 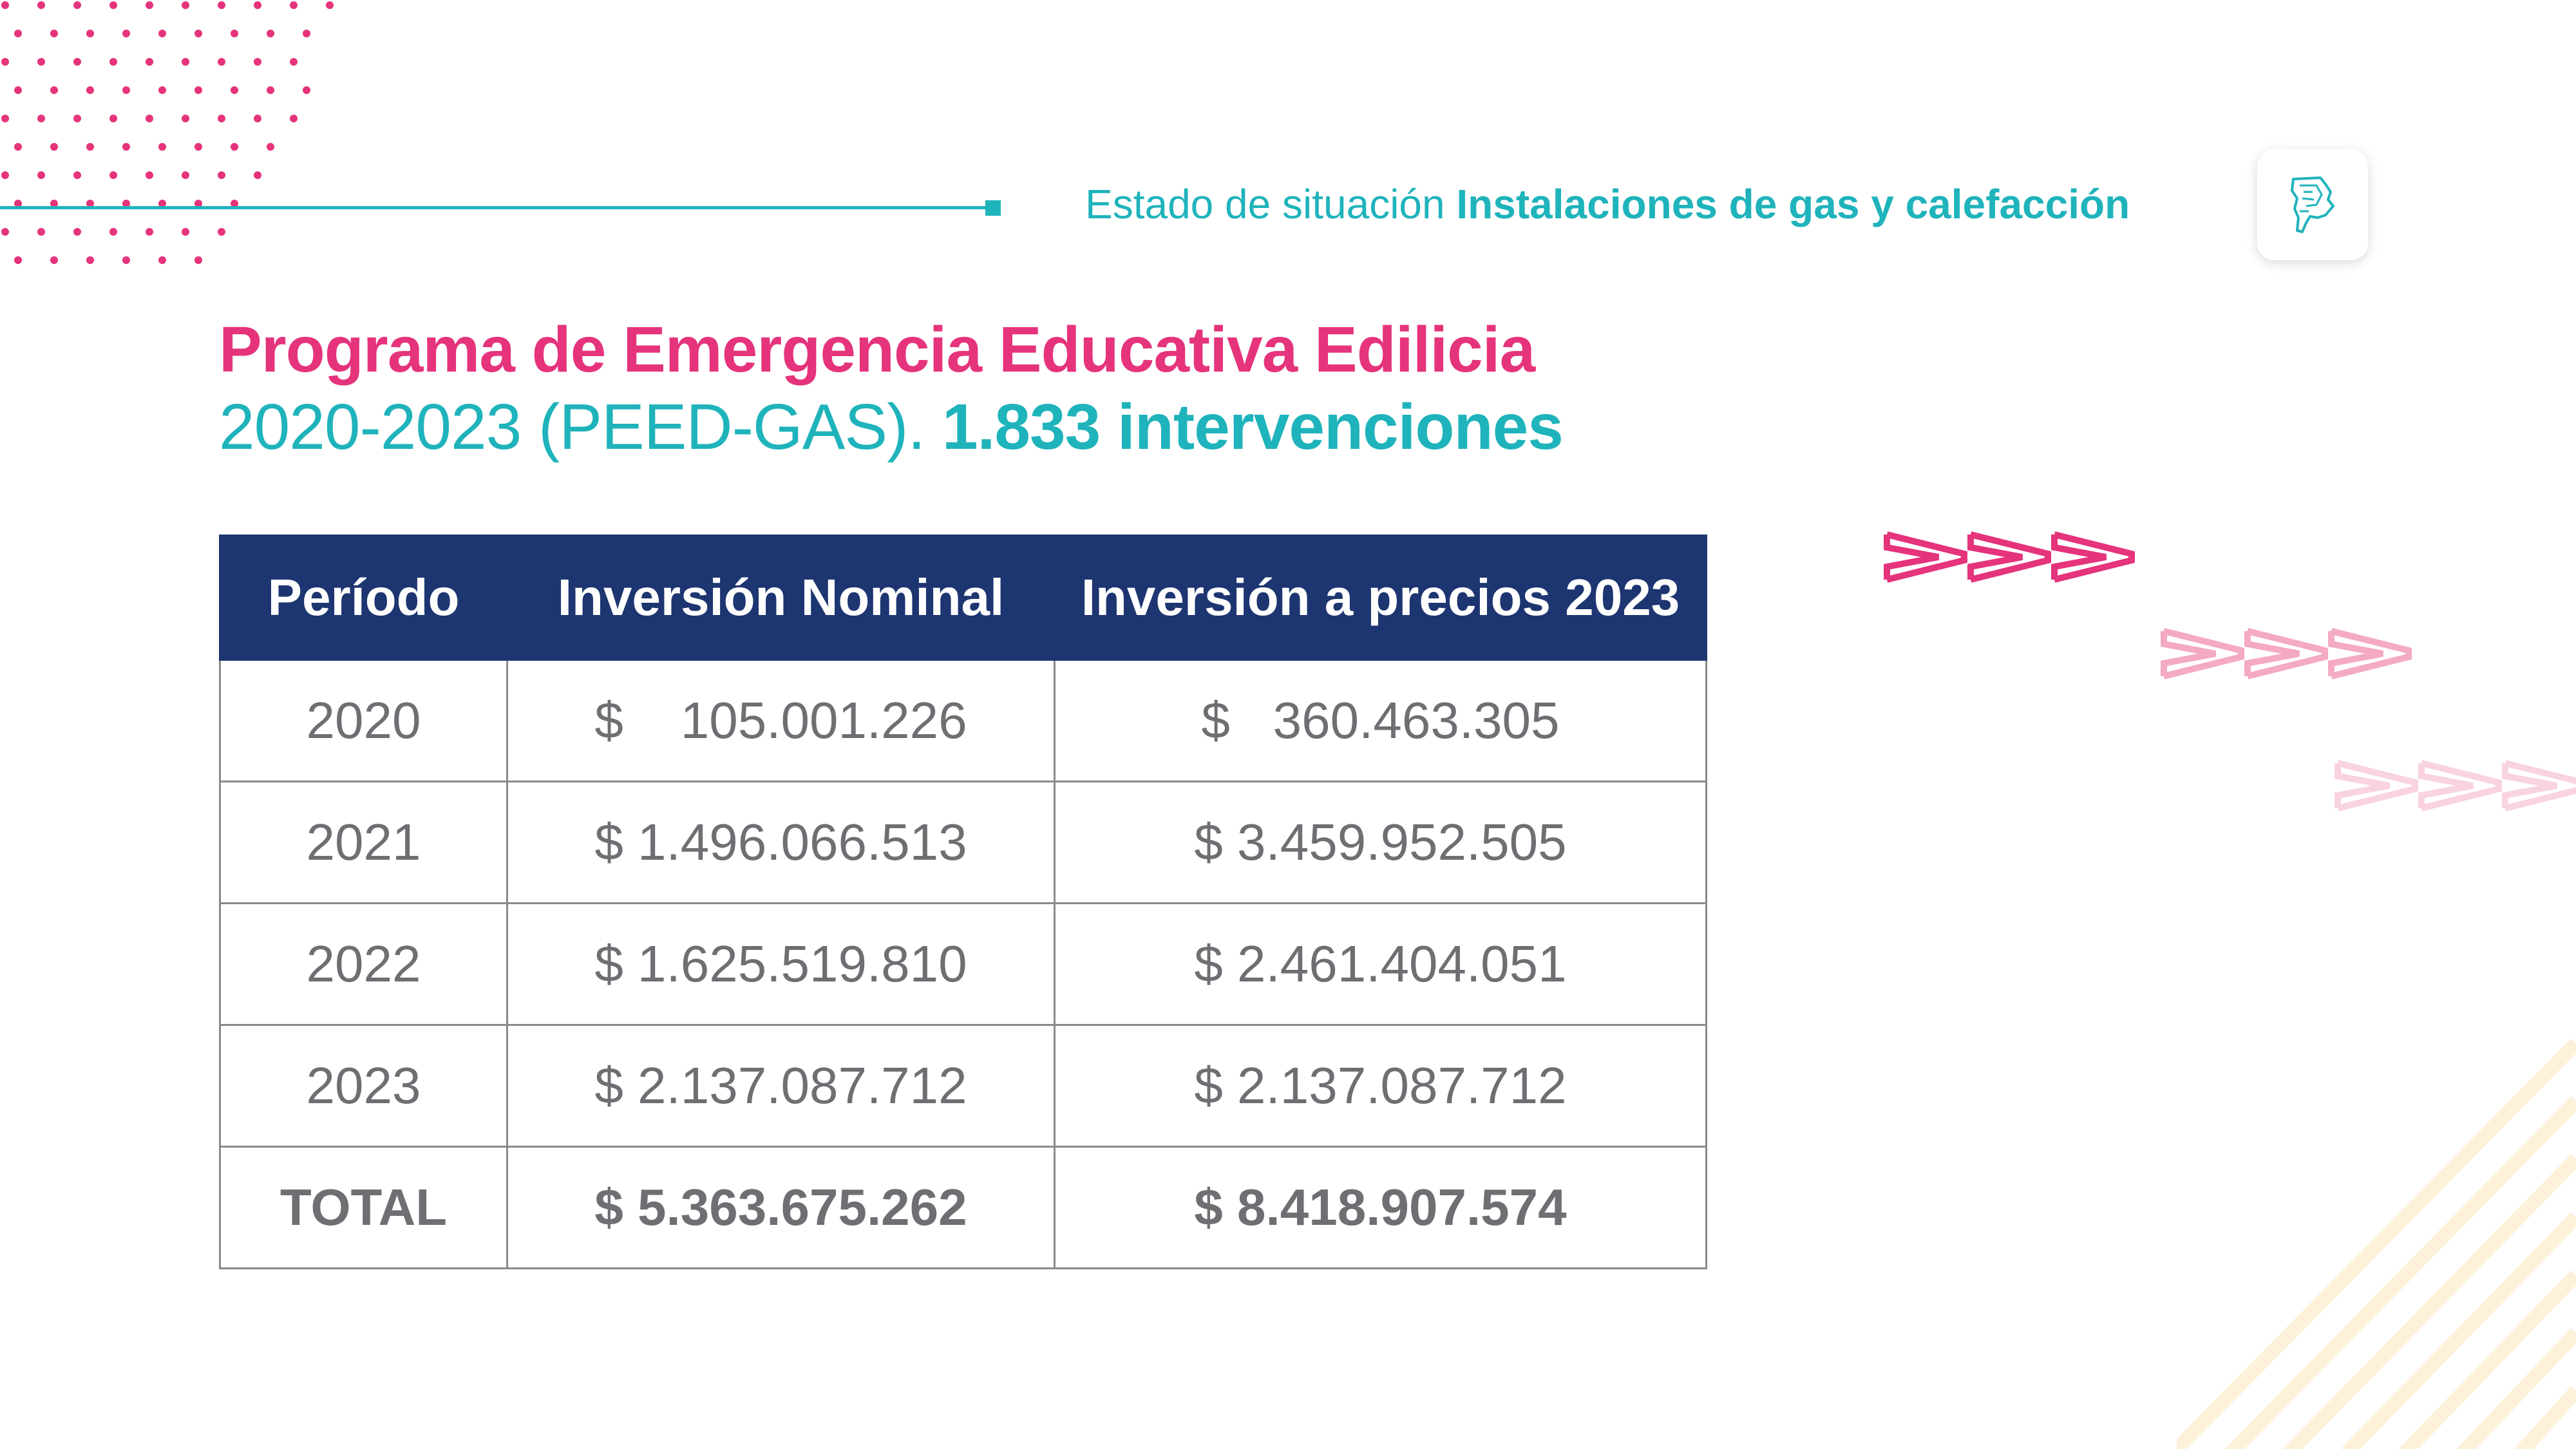 I want to click on period-cell: 2023, so click(x=364, y=1086).